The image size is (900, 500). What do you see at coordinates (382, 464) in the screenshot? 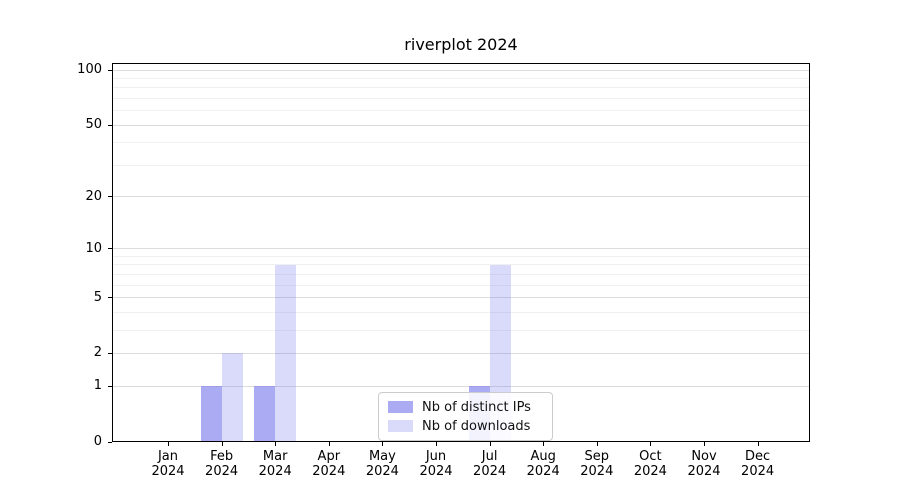
I see `x-tick-label: May 2024` at bounding box center [382, 464].